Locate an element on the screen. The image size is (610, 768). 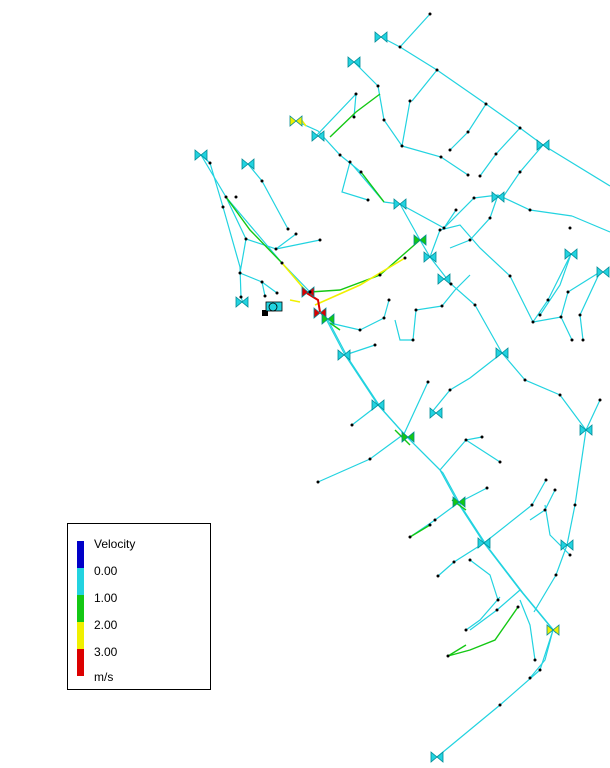
pipes-high-velocity is located at coordinates (343, 211).